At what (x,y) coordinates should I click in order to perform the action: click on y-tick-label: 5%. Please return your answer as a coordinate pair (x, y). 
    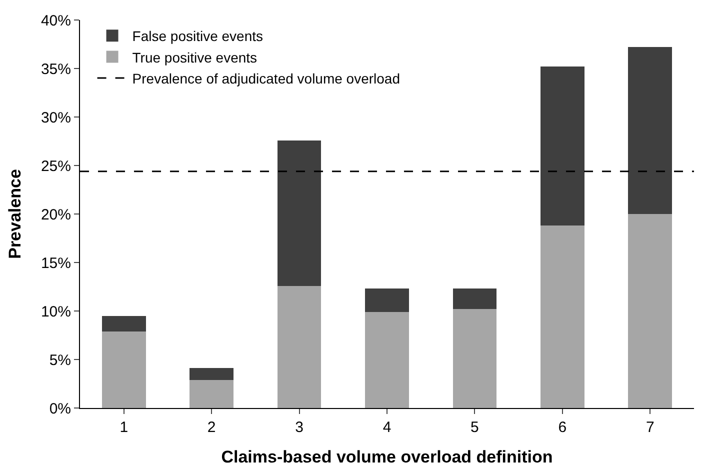
    Looking at the image, I should click on (60, 360).